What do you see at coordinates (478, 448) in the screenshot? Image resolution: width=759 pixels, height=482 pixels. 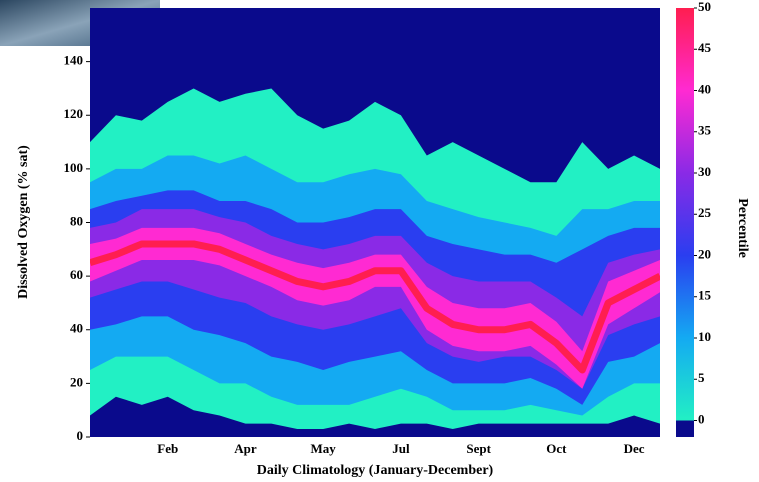 I see `x-tick-label: Sept` at bounding box center [478, 448].